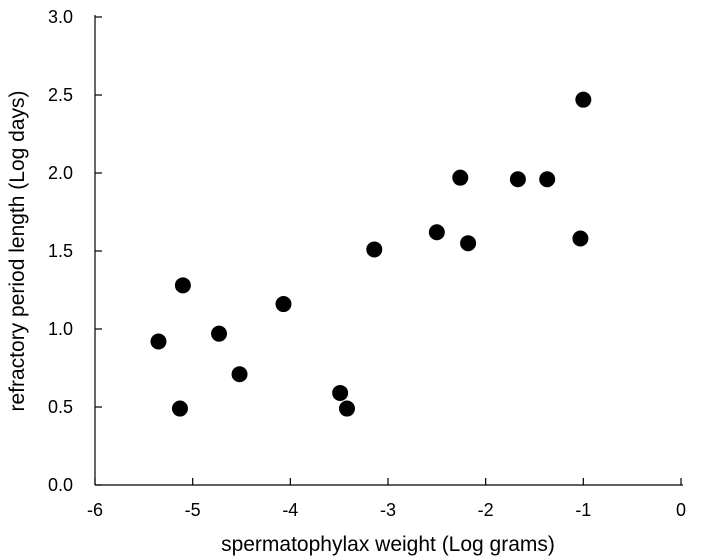 The width and height of the screenshot is (710, 559). I want to click on y-tick-label: 0.0, so click(60, 485).